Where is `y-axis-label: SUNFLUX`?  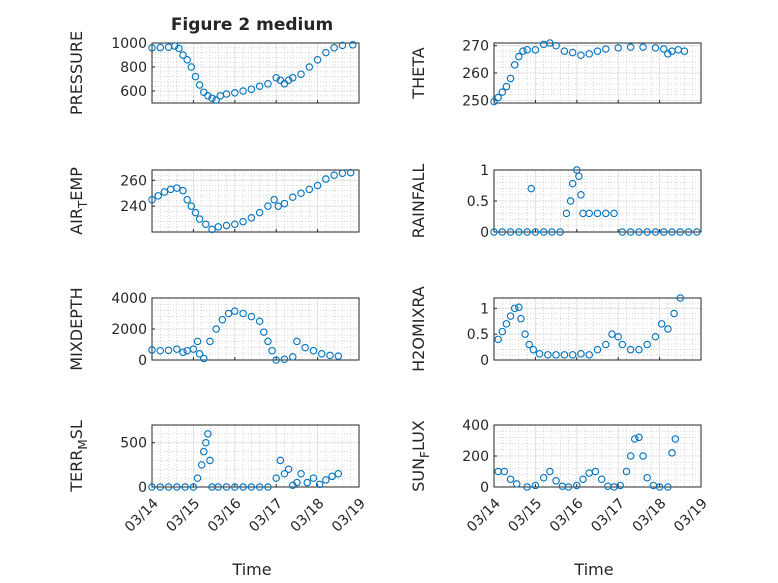 y-axis-label: SUNFLUX is located at coordinates (420, 456).